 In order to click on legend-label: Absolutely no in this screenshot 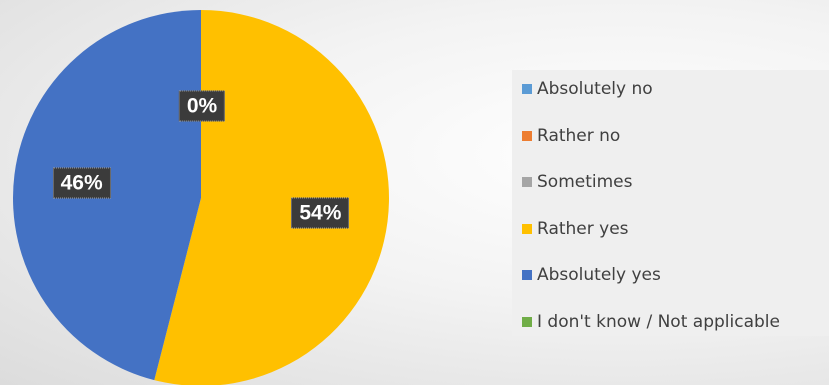, I will do `click(595, 89)`.